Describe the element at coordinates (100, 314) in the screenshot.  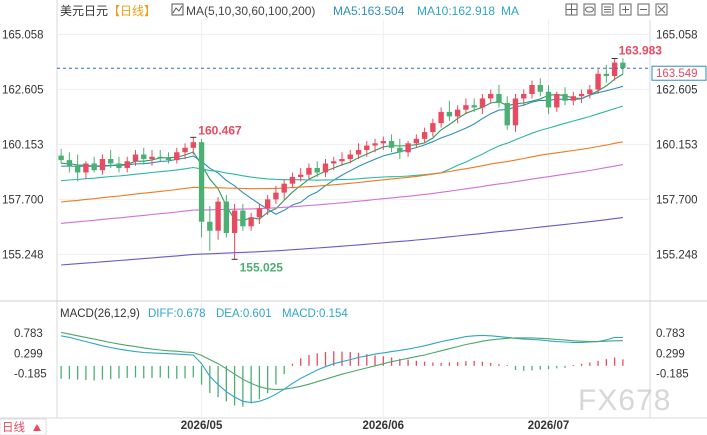
I see `macd-title: MACD(26,12,9)` at that location.